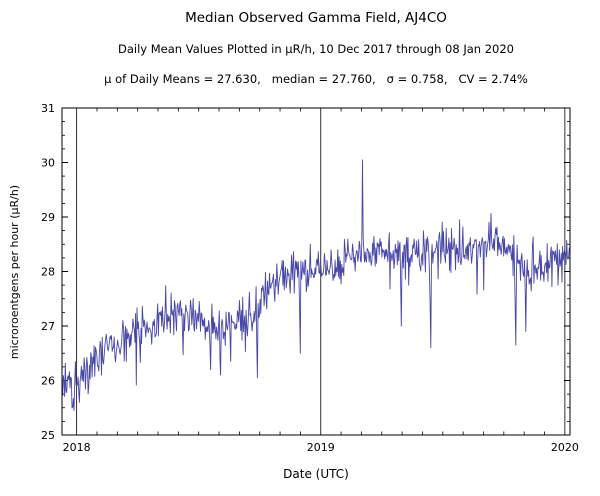 This screenshot has height=496, width=600. What do you see at coordinates (48, 217) in the screenshot?
I see `y-tick-label: 29` at bounding box center [48, 217].